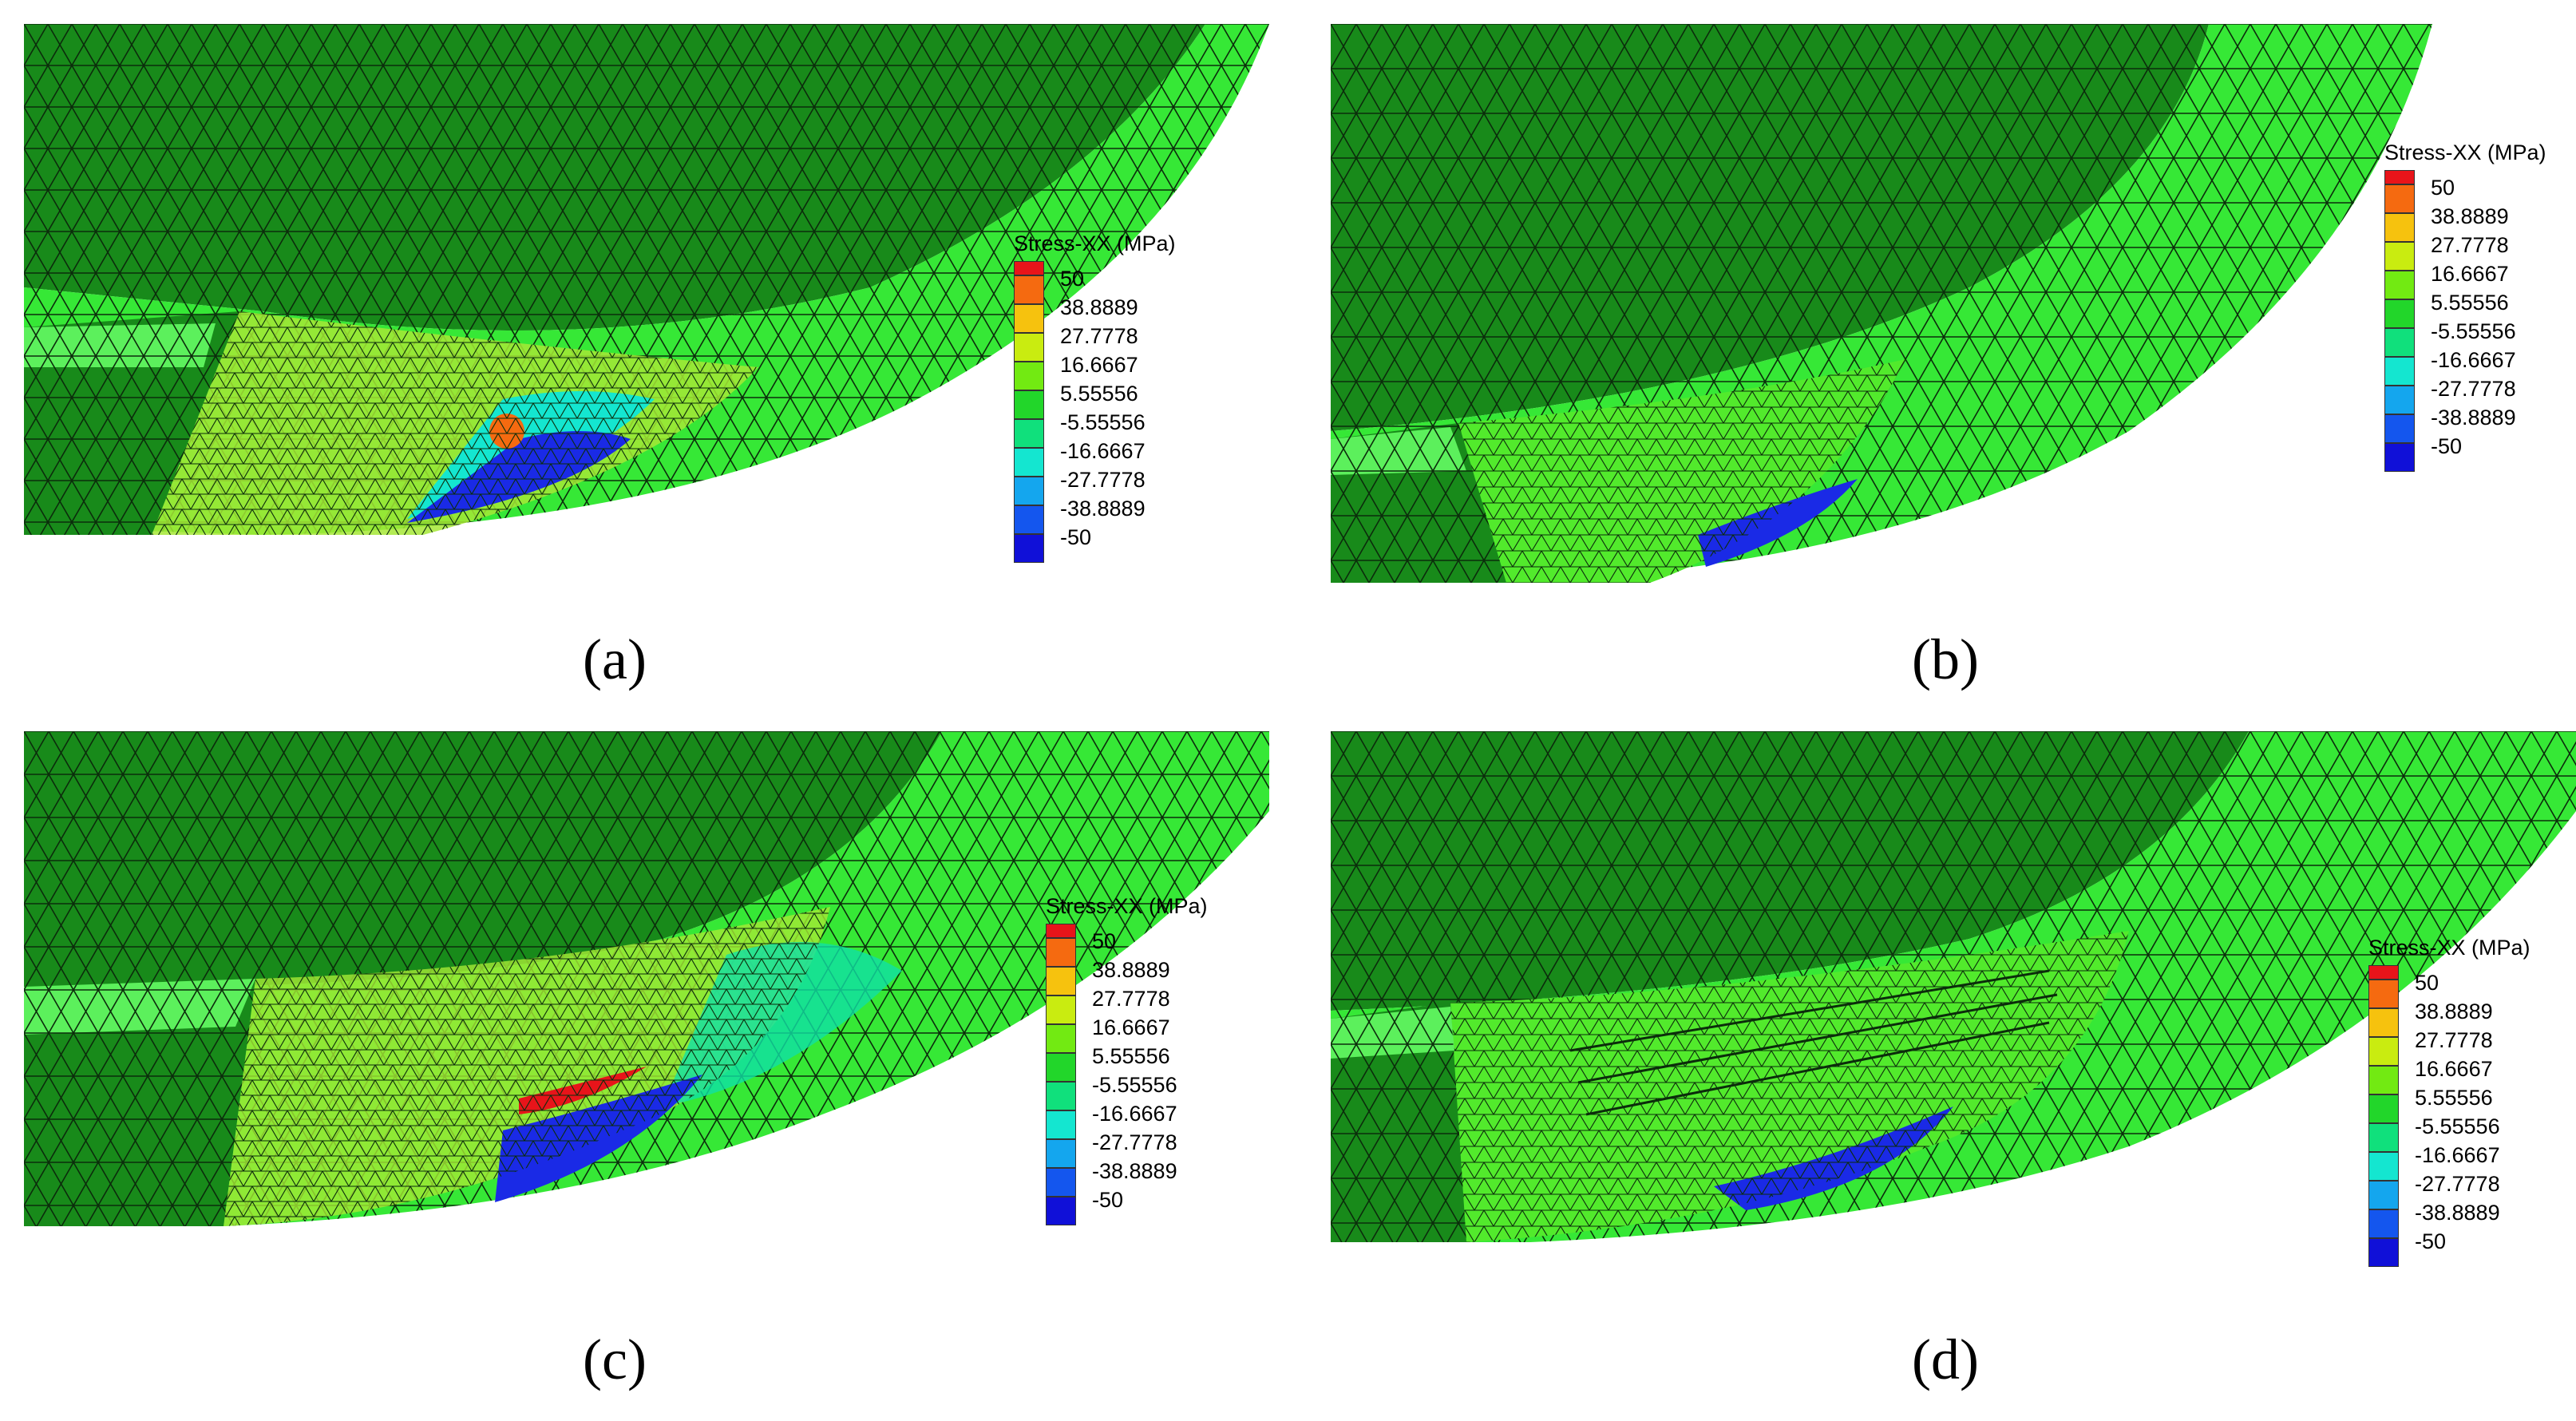 This screenshot has width=2576, height=1421. Describe the element at coordinates (1946, 1359) in the screenshot. I see `caption-d: (d)` at that location.